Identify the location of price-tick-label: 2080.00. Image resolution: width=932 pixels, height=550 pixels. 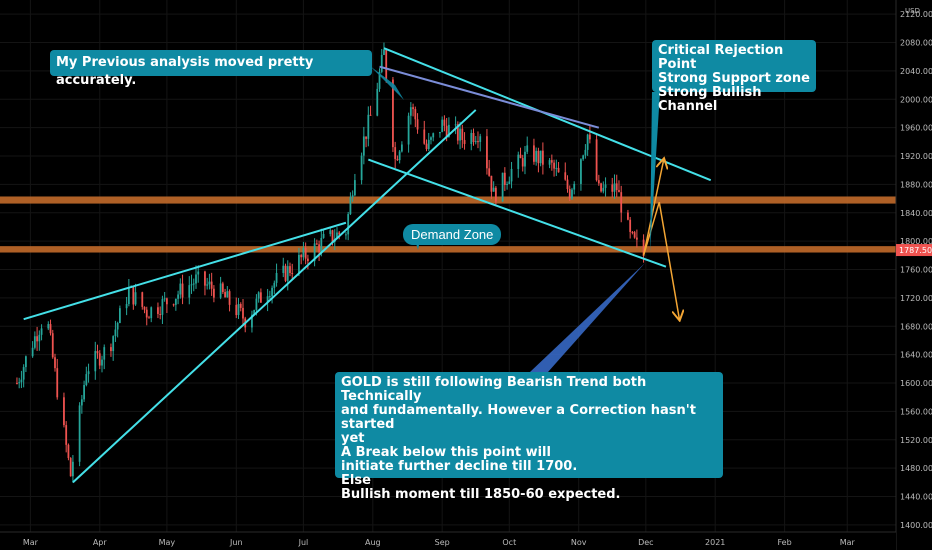
(916, 43).